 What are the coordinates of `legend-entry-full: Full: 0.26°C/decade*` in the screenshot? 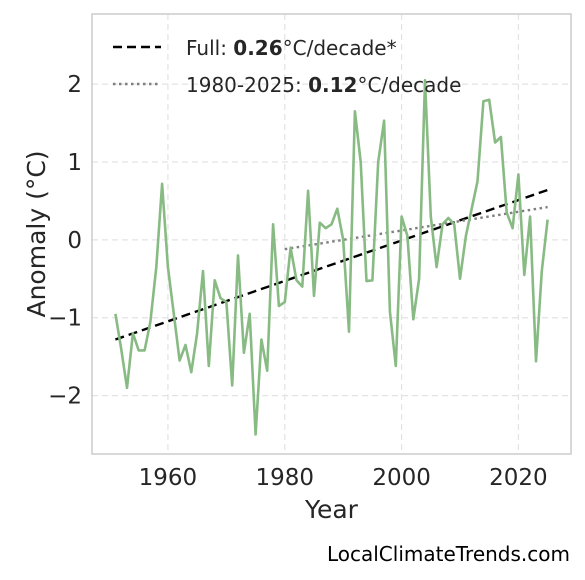 It's located at (291, 48).